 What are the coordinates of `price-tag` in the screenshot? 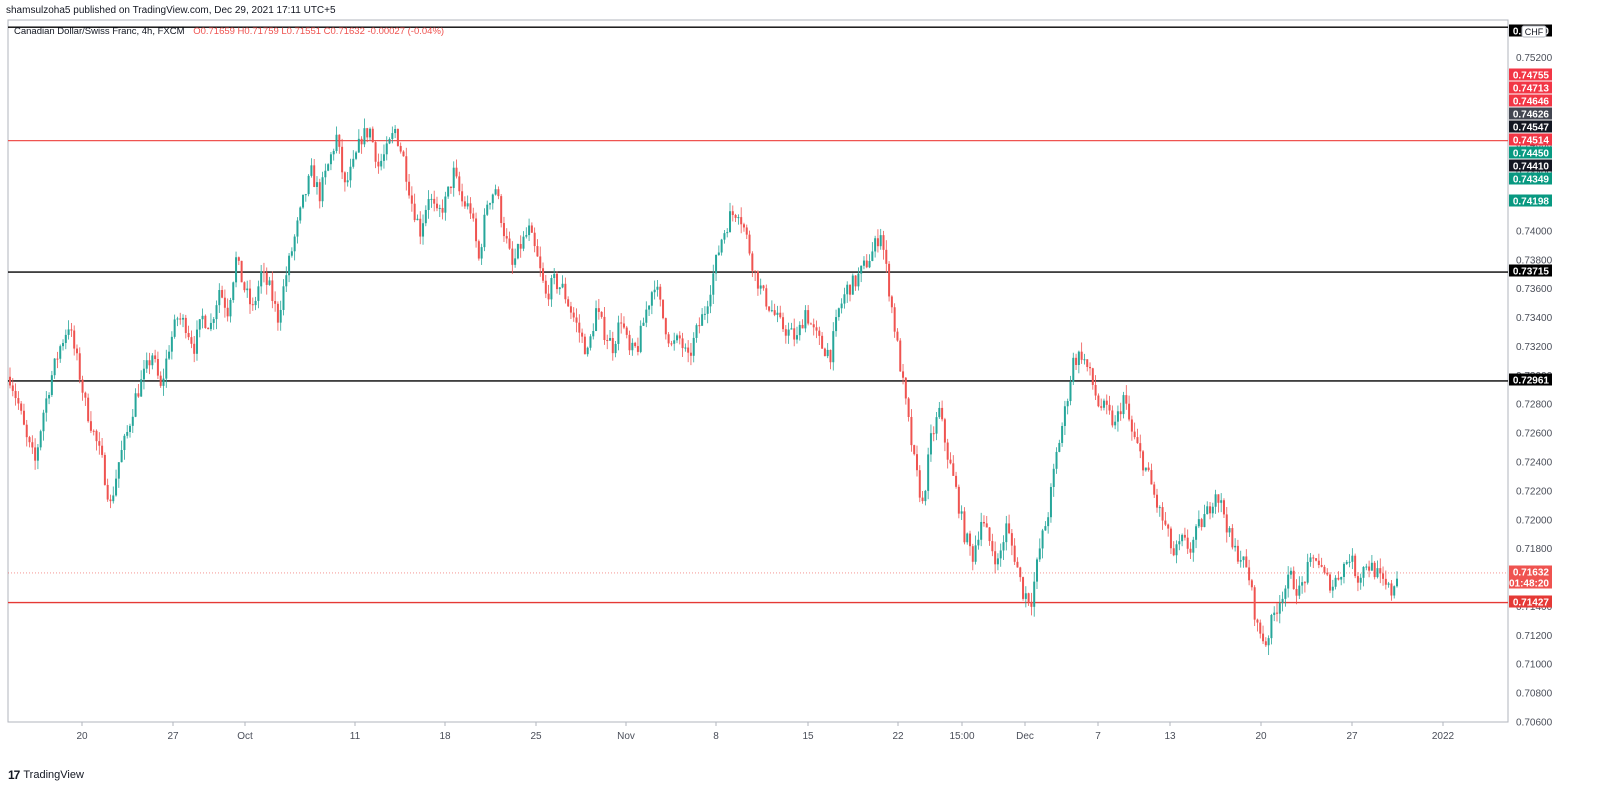 It's located at (1530, 379).